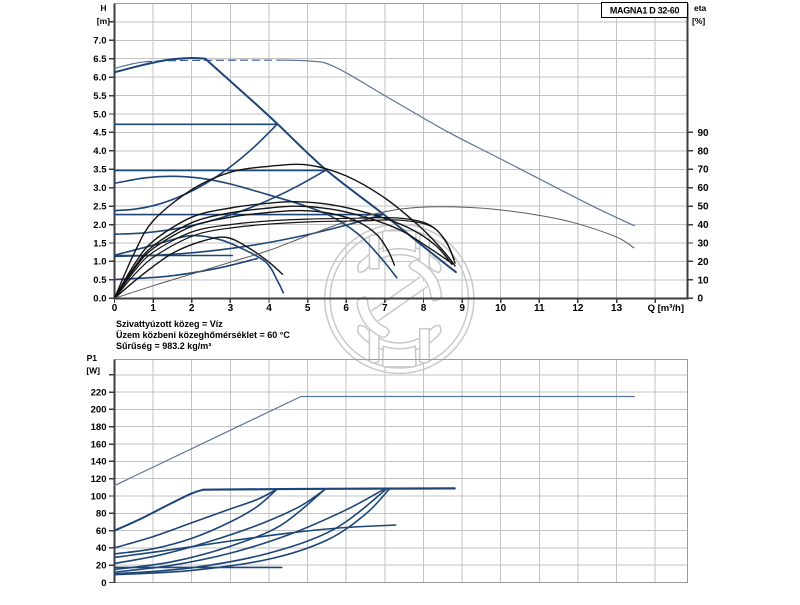  Describe the element at coordinates (704, 243) in the screenshot. I see `svg-text: 30` at that location.